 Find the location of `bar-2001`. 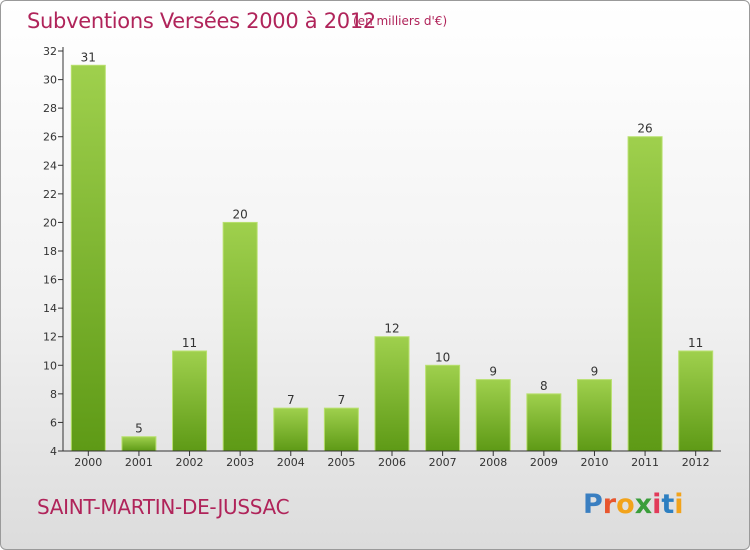

bar-2001 is located at coordinates (139, 444).